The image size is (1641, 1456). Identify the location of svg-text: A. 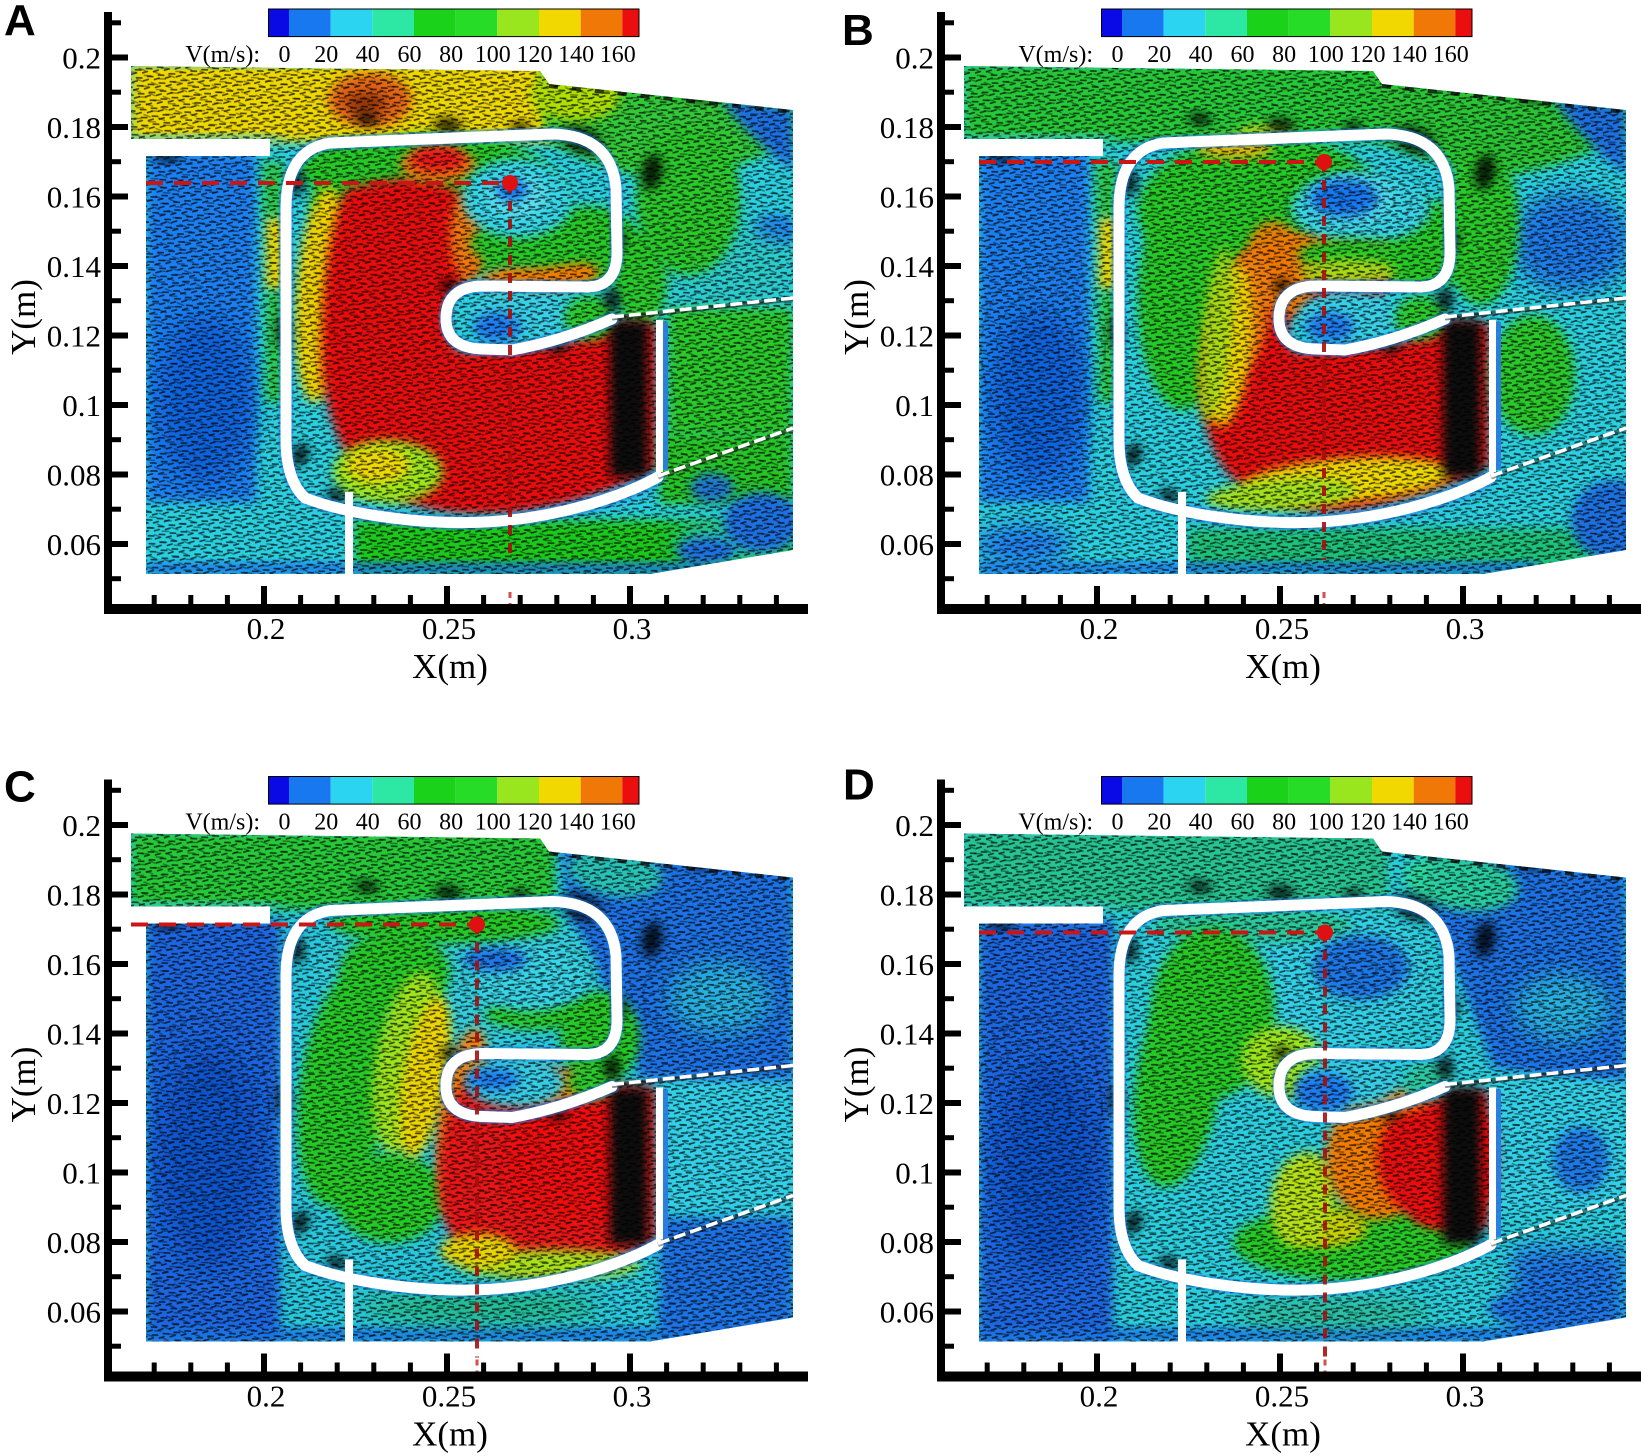
(20, 22).